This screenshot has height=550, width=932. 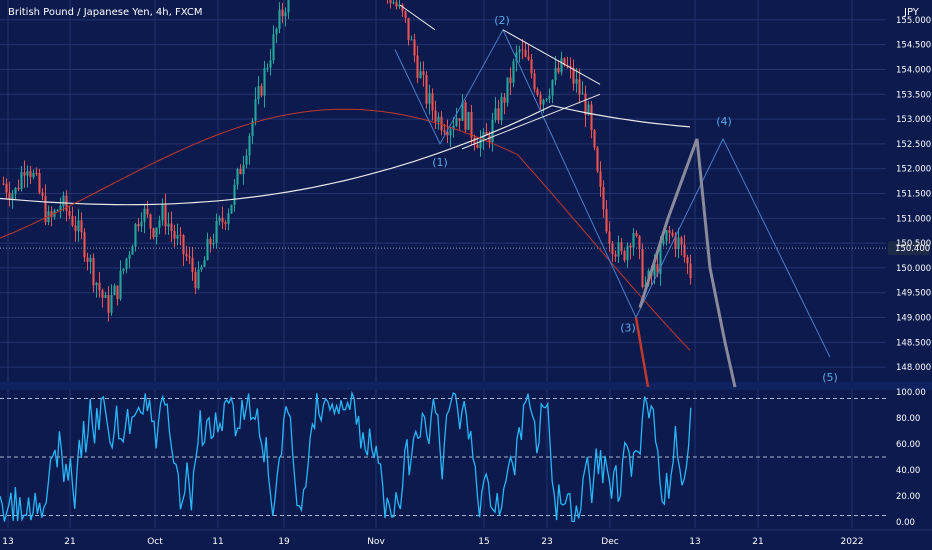 I want to click on x-tick-label: 15, so click(x=483, y=542).